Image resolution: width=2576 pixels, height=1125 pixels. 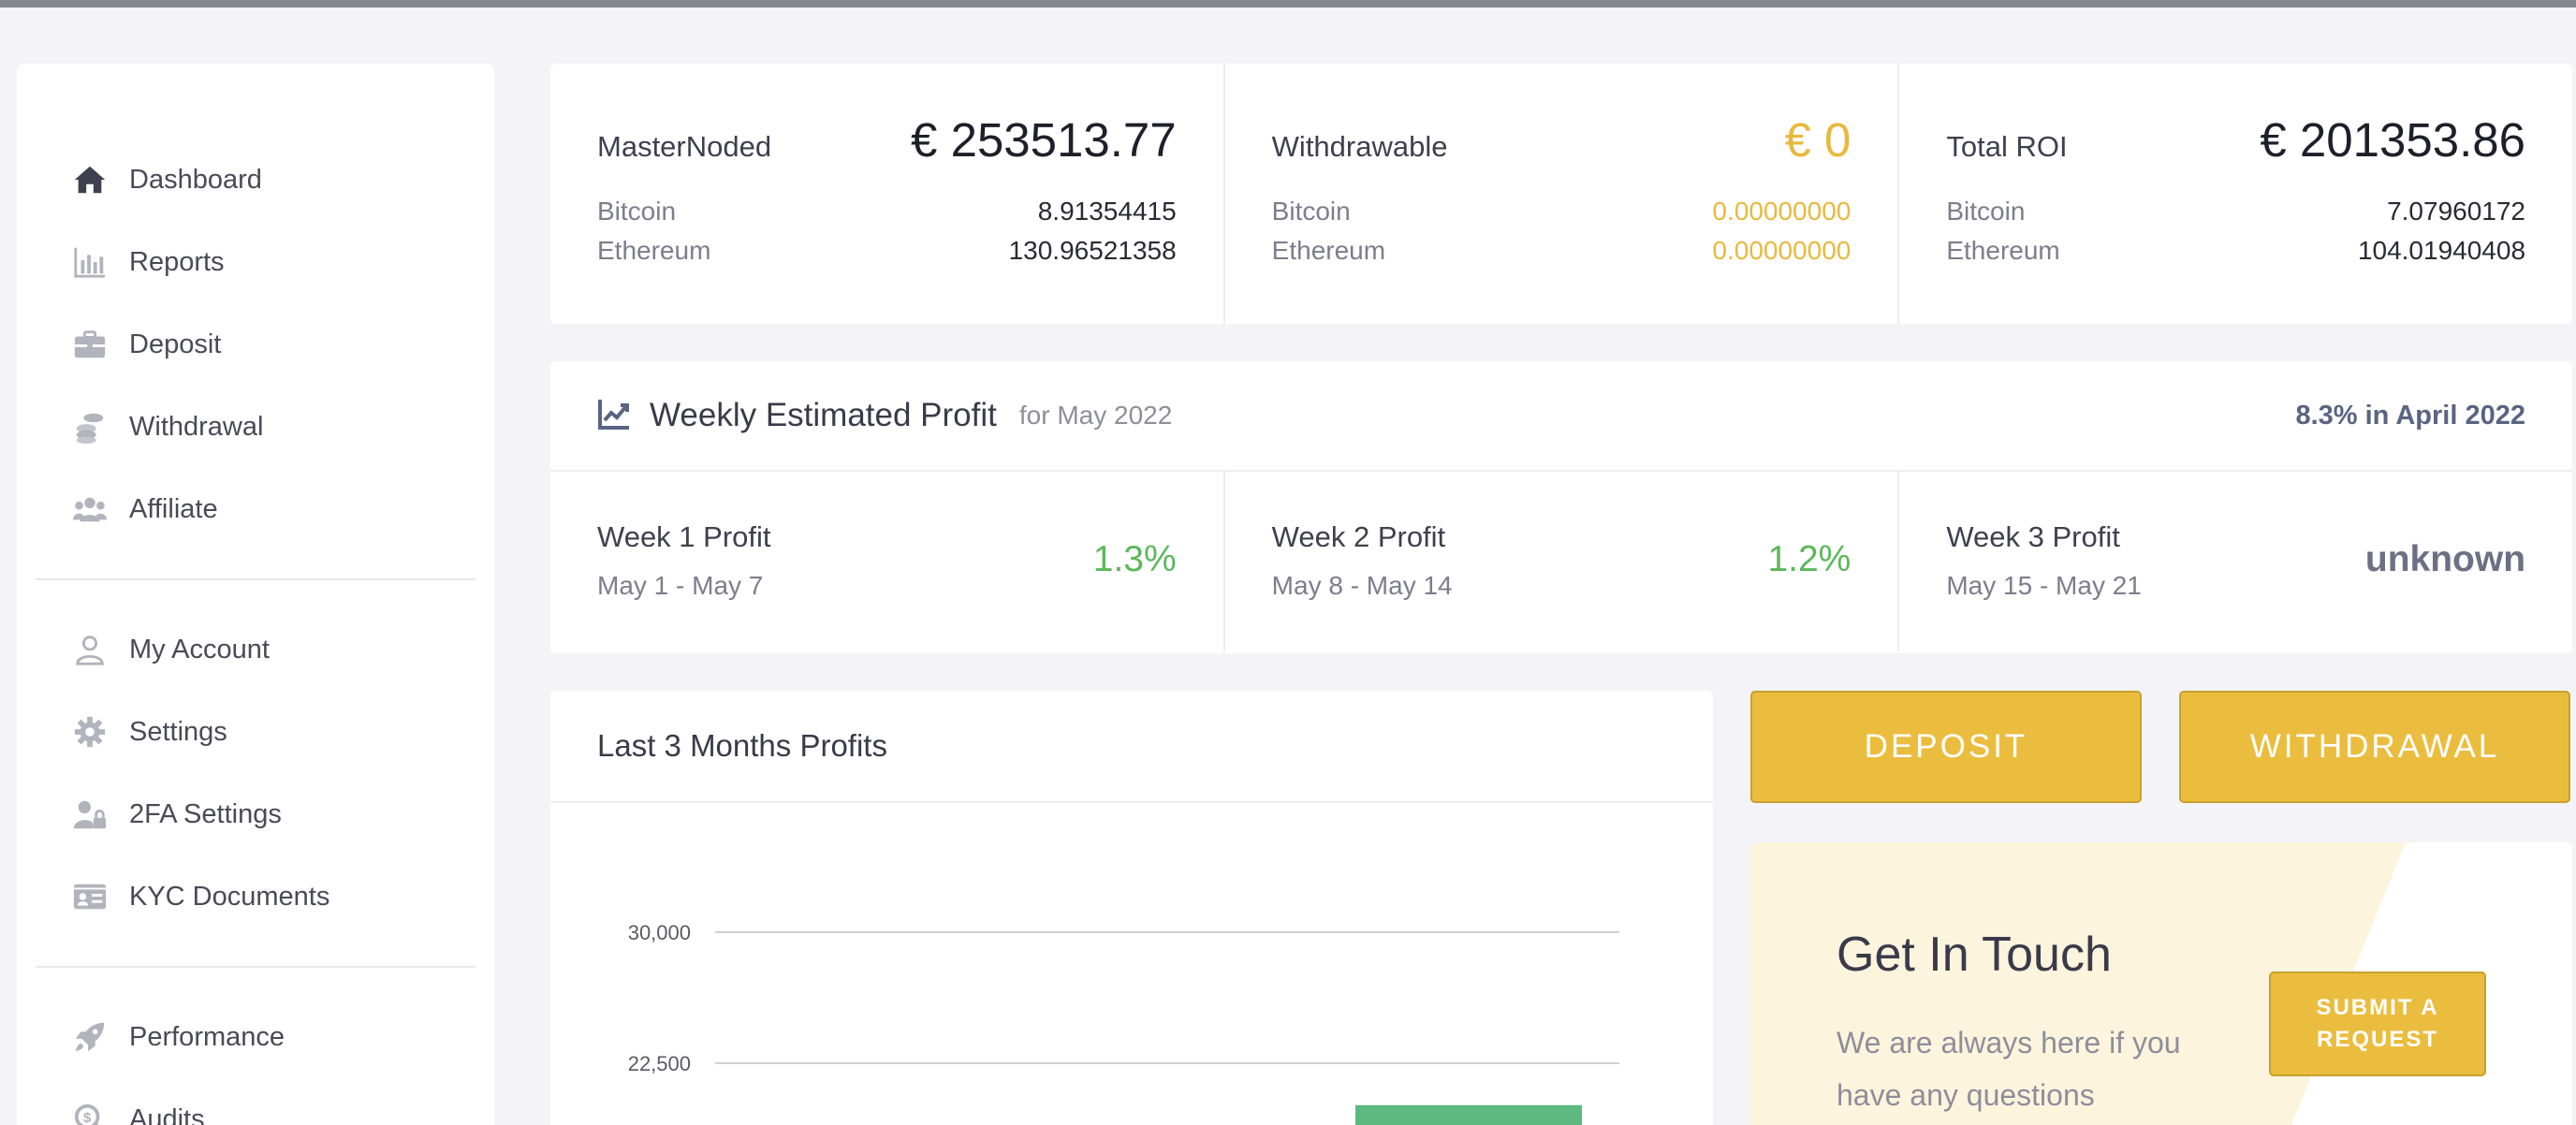 I want to click on sidebar-item-label: KYC Documents, so click(x=229, y=896).